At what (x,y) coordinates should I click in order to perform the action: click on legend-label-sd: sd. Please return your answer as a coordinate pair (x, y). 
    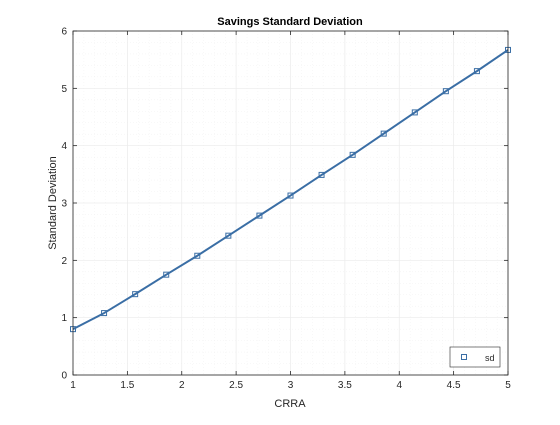
    Looking at the image, I should click on (490, 358).